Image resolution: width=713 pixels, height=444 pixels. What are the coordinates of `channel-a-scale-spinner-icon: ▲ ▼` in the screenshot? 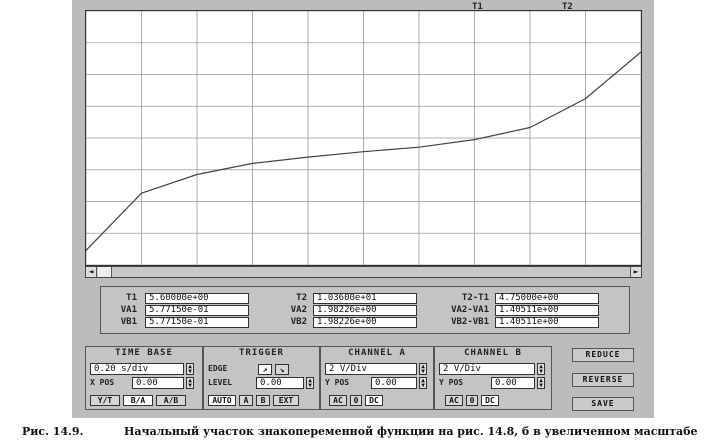 It's located at (423, 369).